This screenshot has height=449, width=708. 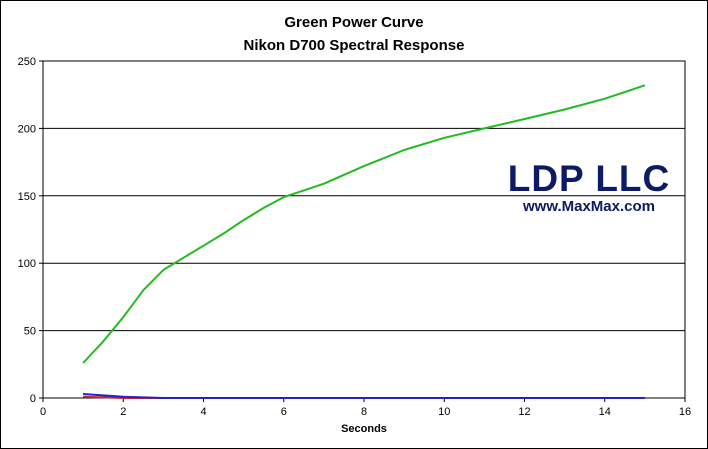 I want to click on watermark-logo: LDP LLC www.MaxMax.com, so click(x=589, y=188).